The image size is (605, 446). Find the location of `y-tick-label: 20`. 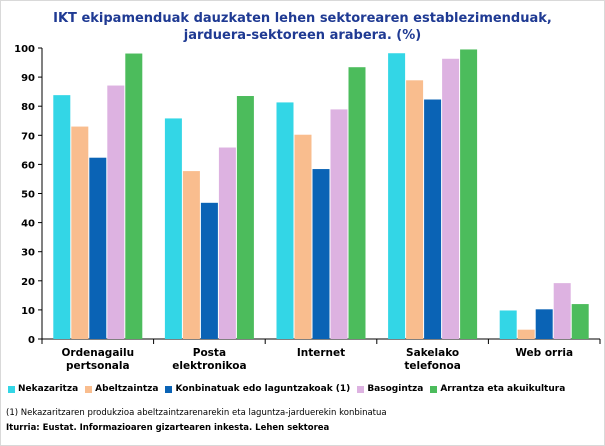

y-tick-label: 20 is located at coordinates (28, 282).